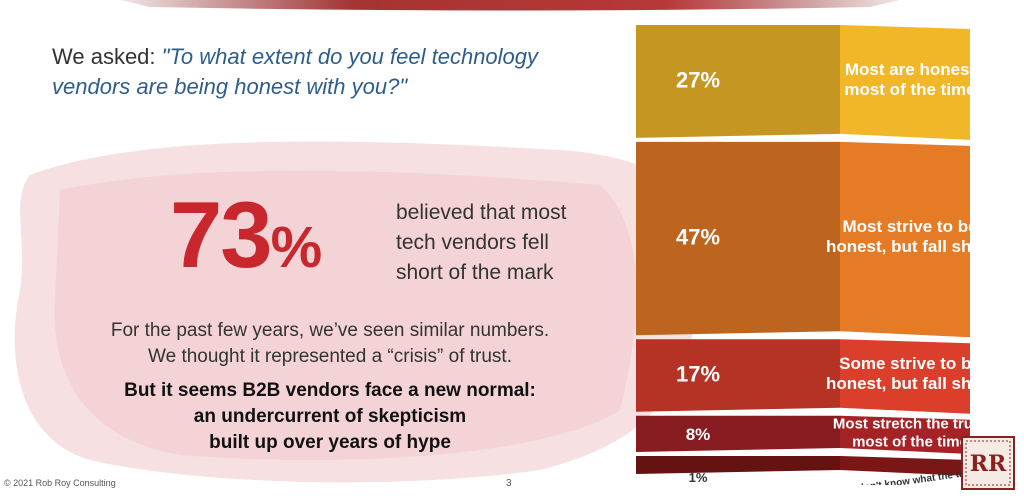 This screenshot has width=1024, height=499. I want to click on logo-text: RR, so click(988, 464).